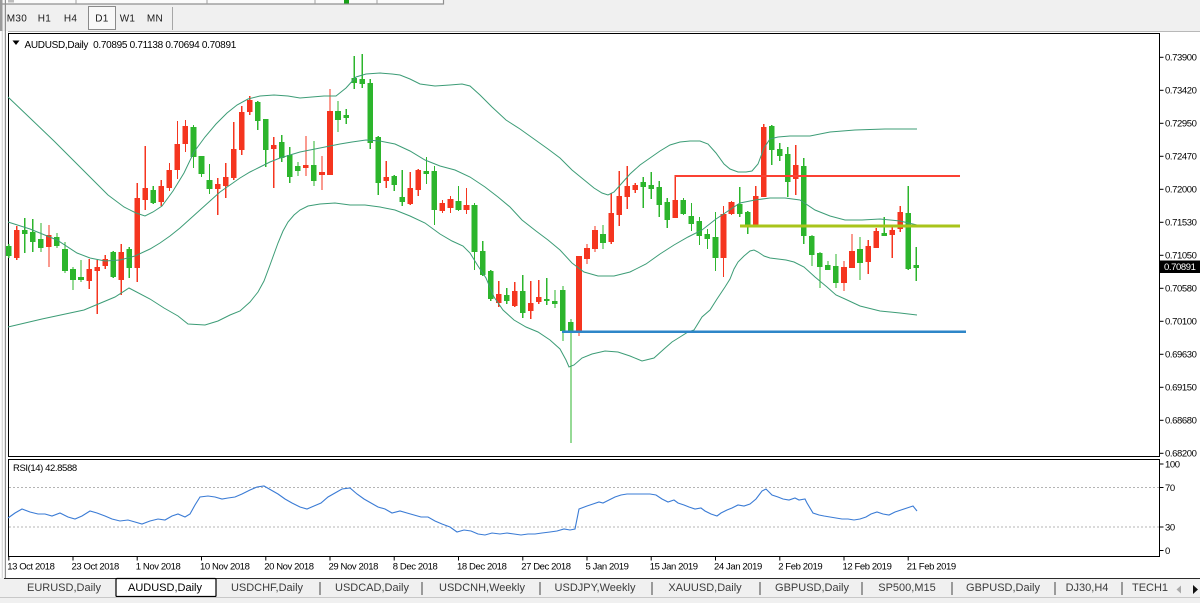 The image size is (1200, 603). I want to click on svg-text: 30, so click(1170, 527).